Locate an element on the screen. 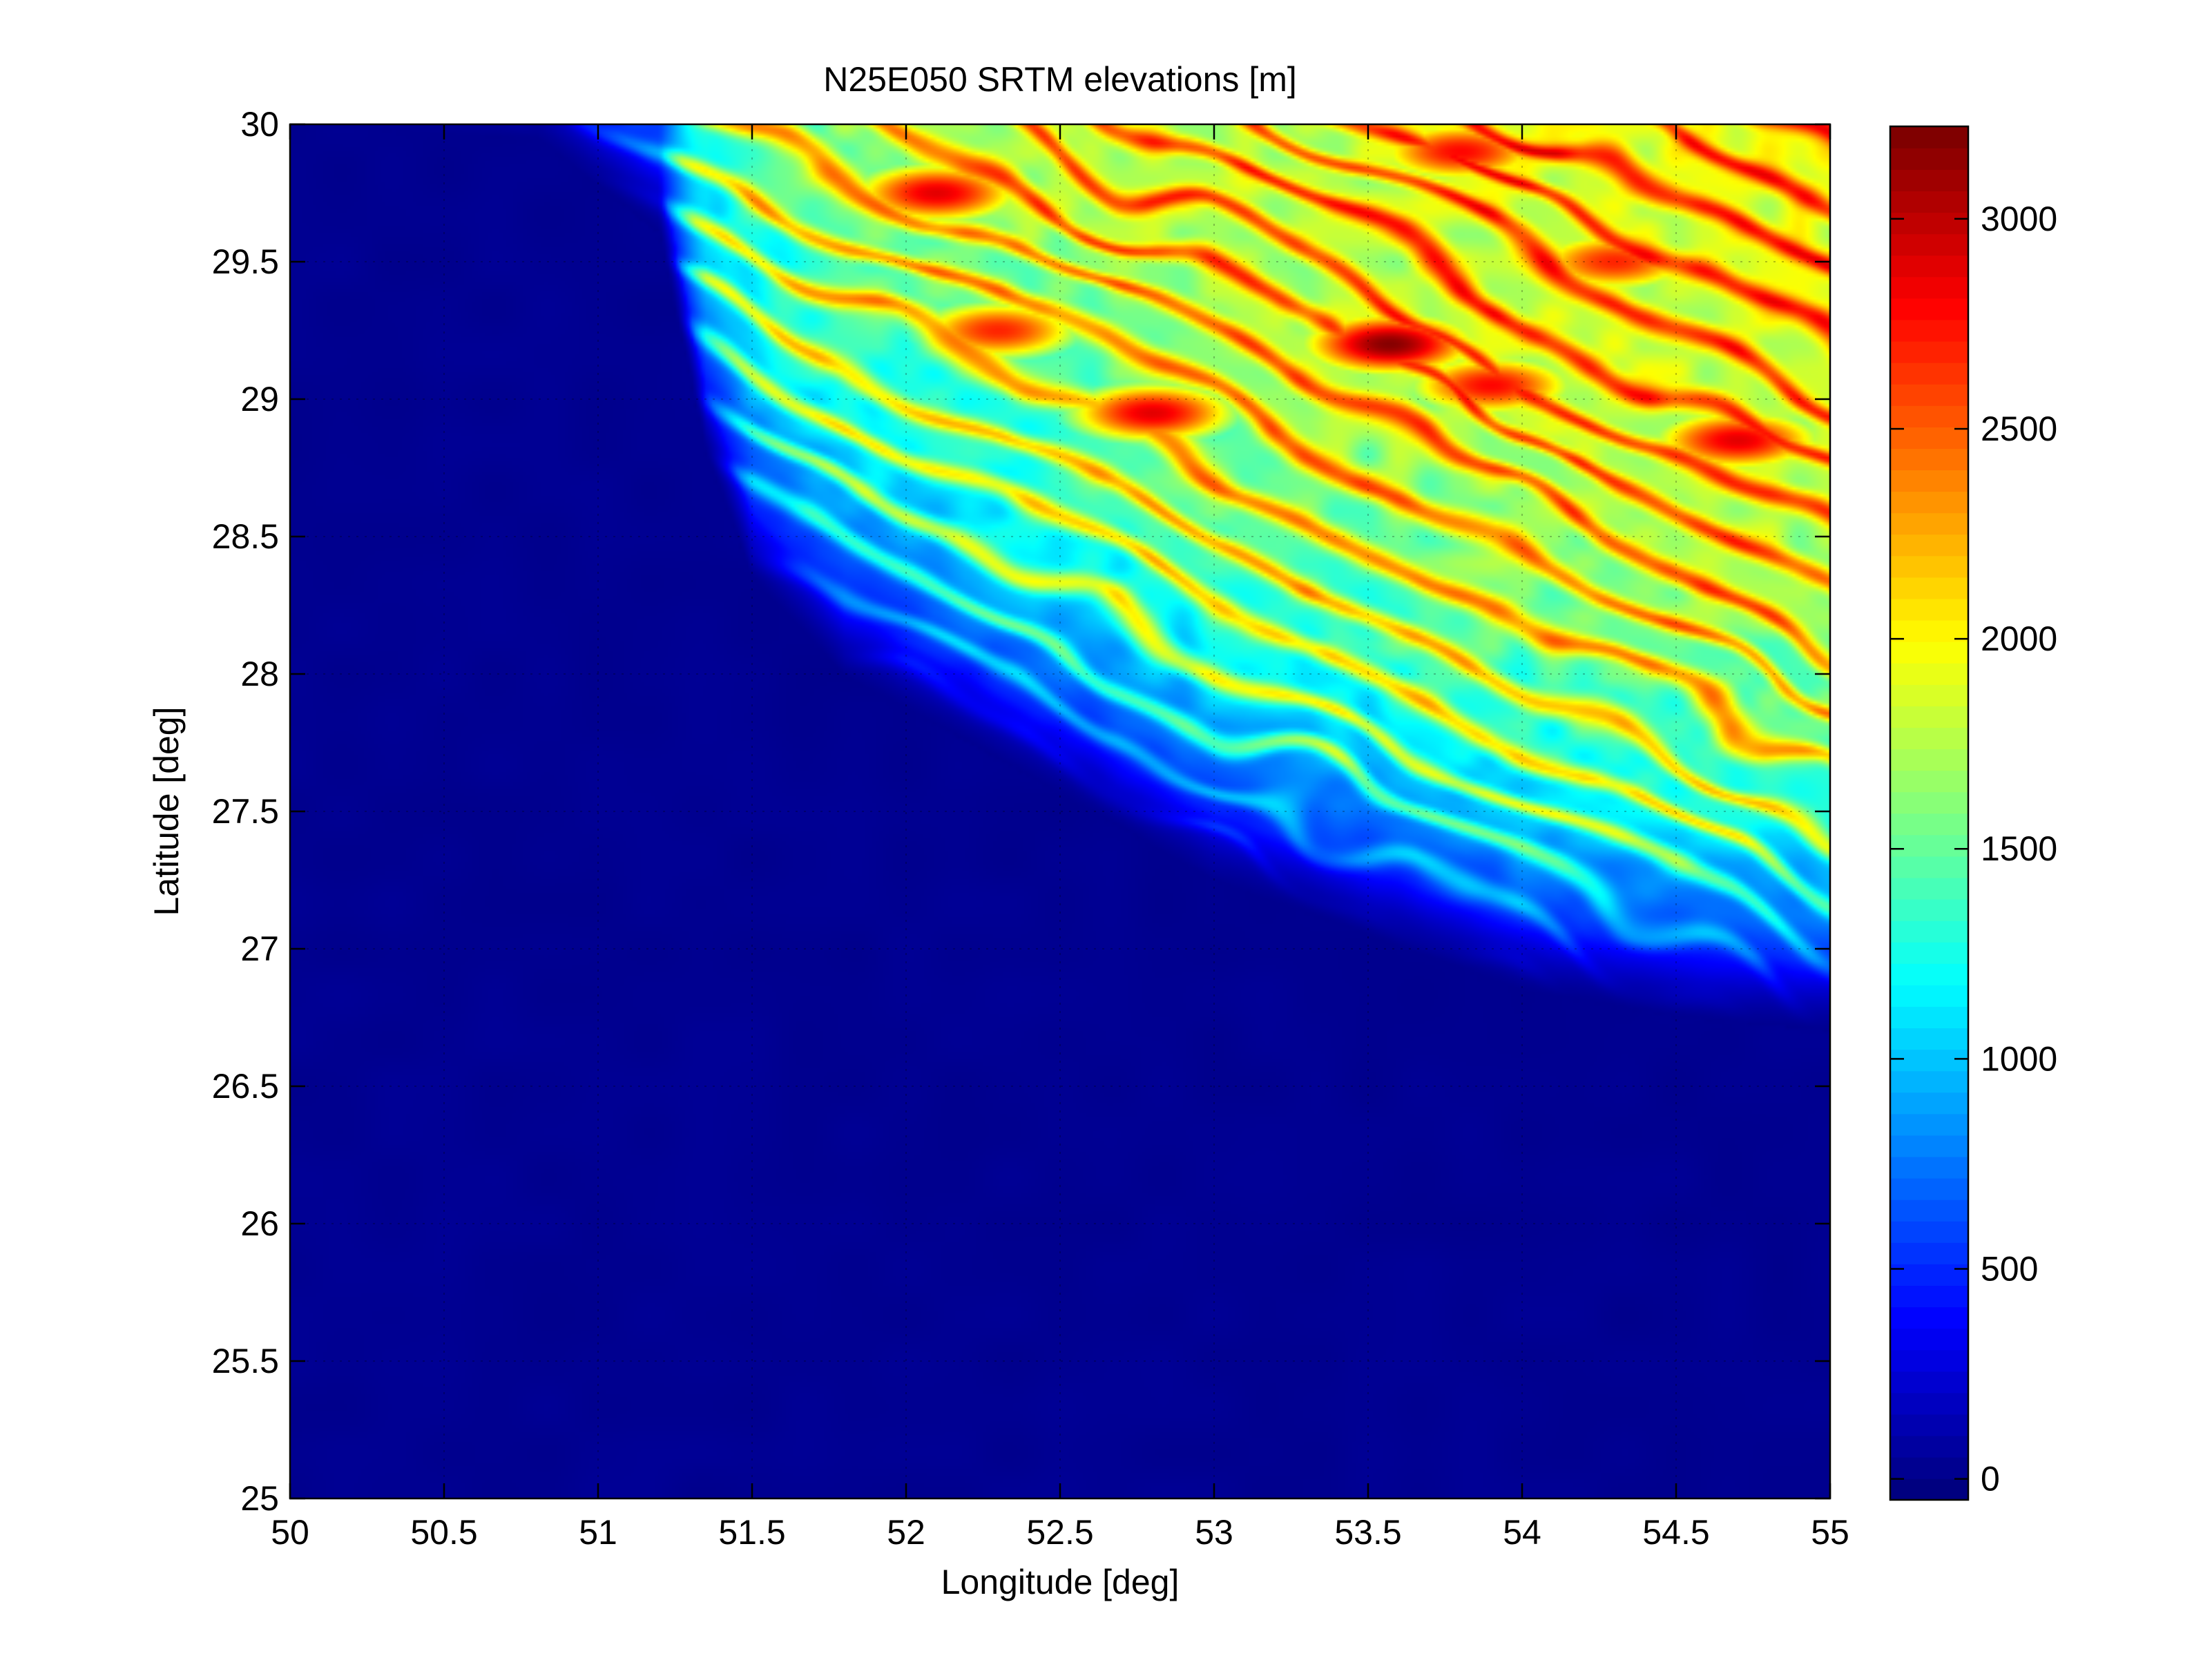 This screenshot has width=2212, height=1658. y-tick-label: 27 is located at coordinates (259, 948).